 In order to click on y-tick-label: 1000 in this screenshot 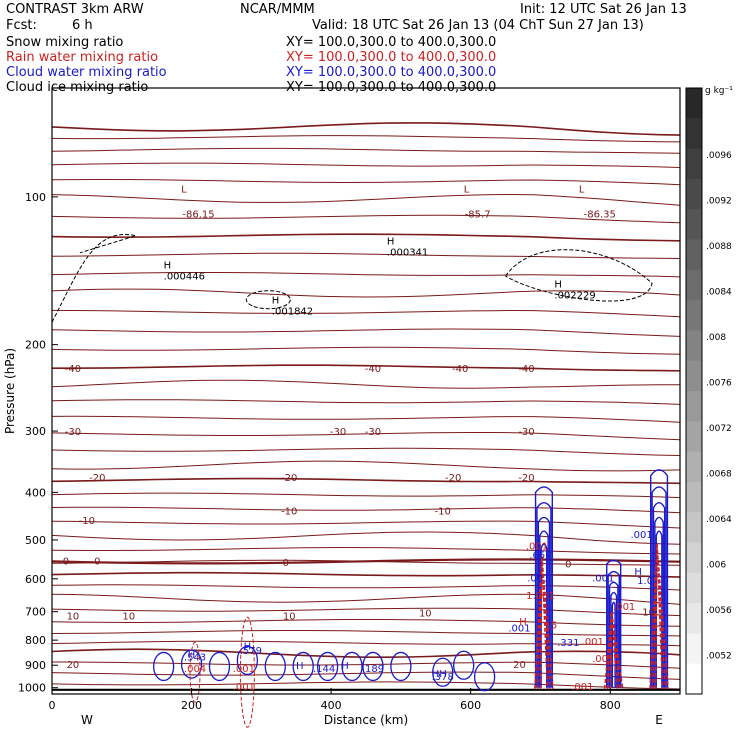, I will do `click(32, 688)`.